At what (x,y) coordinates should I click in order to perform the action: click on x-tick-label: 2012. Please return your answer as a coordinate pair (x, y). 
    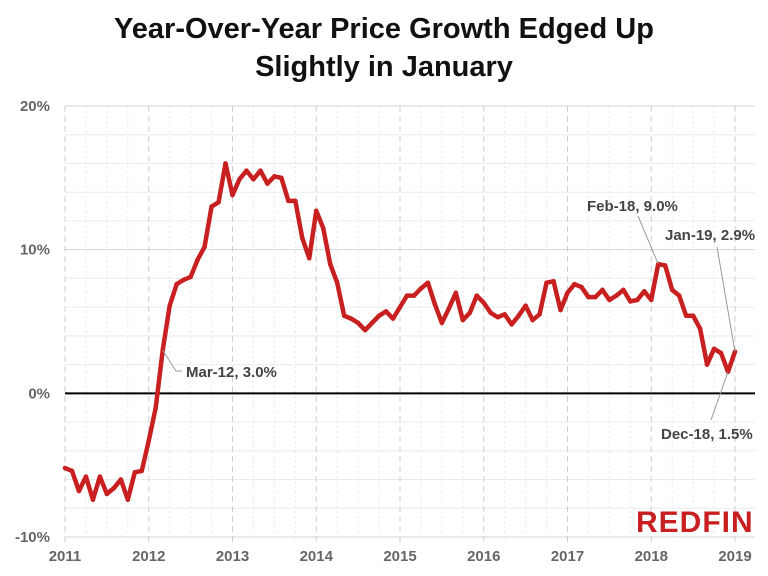
    Looking at the image, I should click on (148, 556).